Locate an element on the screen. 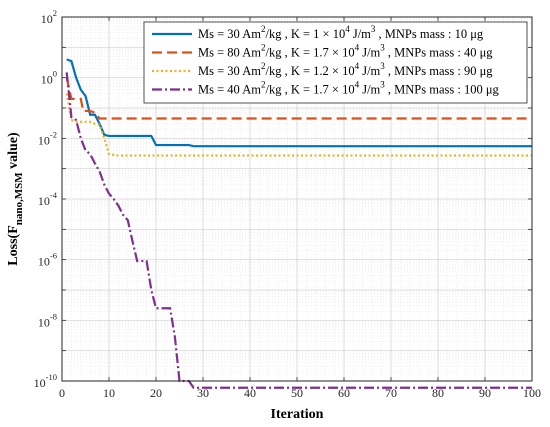  legend-text-part: , MNPs mass : 100 μg is located at coordinates (442, 90).